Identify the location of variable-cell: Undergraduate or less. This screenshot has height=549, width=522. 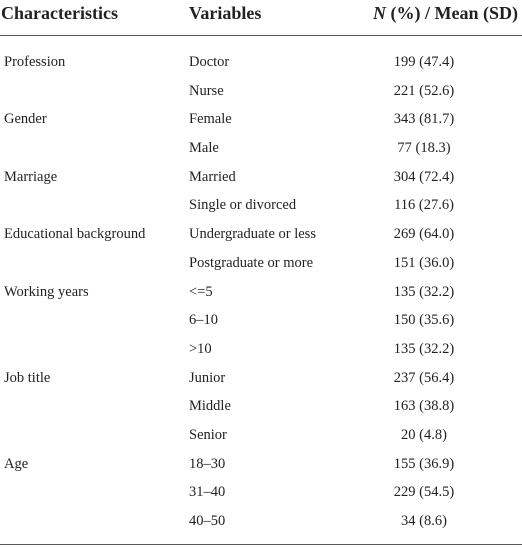
(252, 234).